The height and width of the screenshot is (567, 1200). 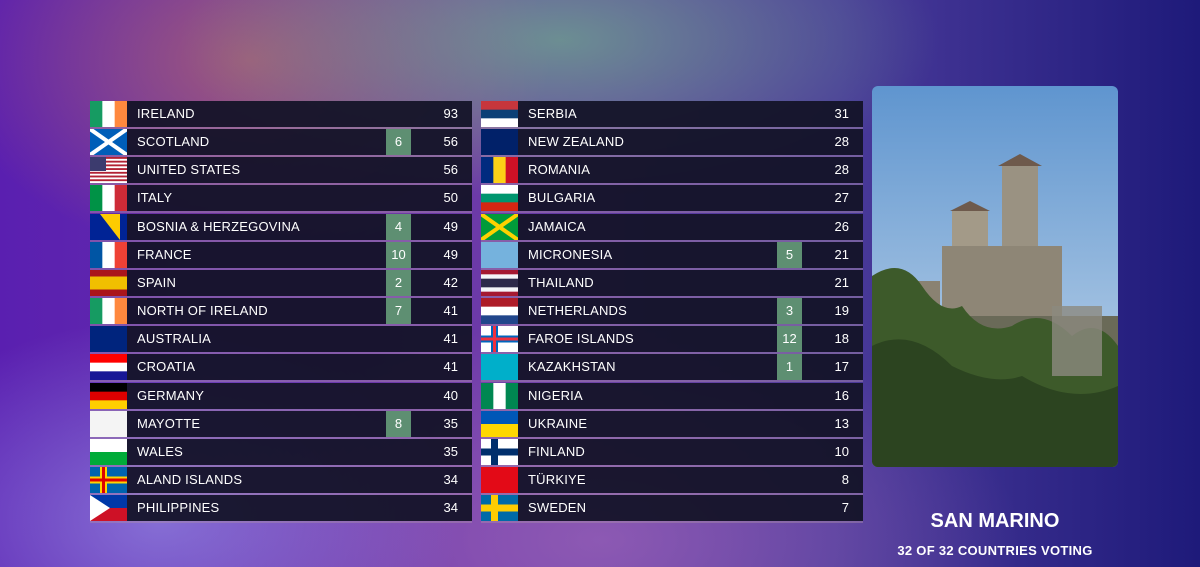 I want to click on country-name: BULGARIA, so click(x=562, y=198).